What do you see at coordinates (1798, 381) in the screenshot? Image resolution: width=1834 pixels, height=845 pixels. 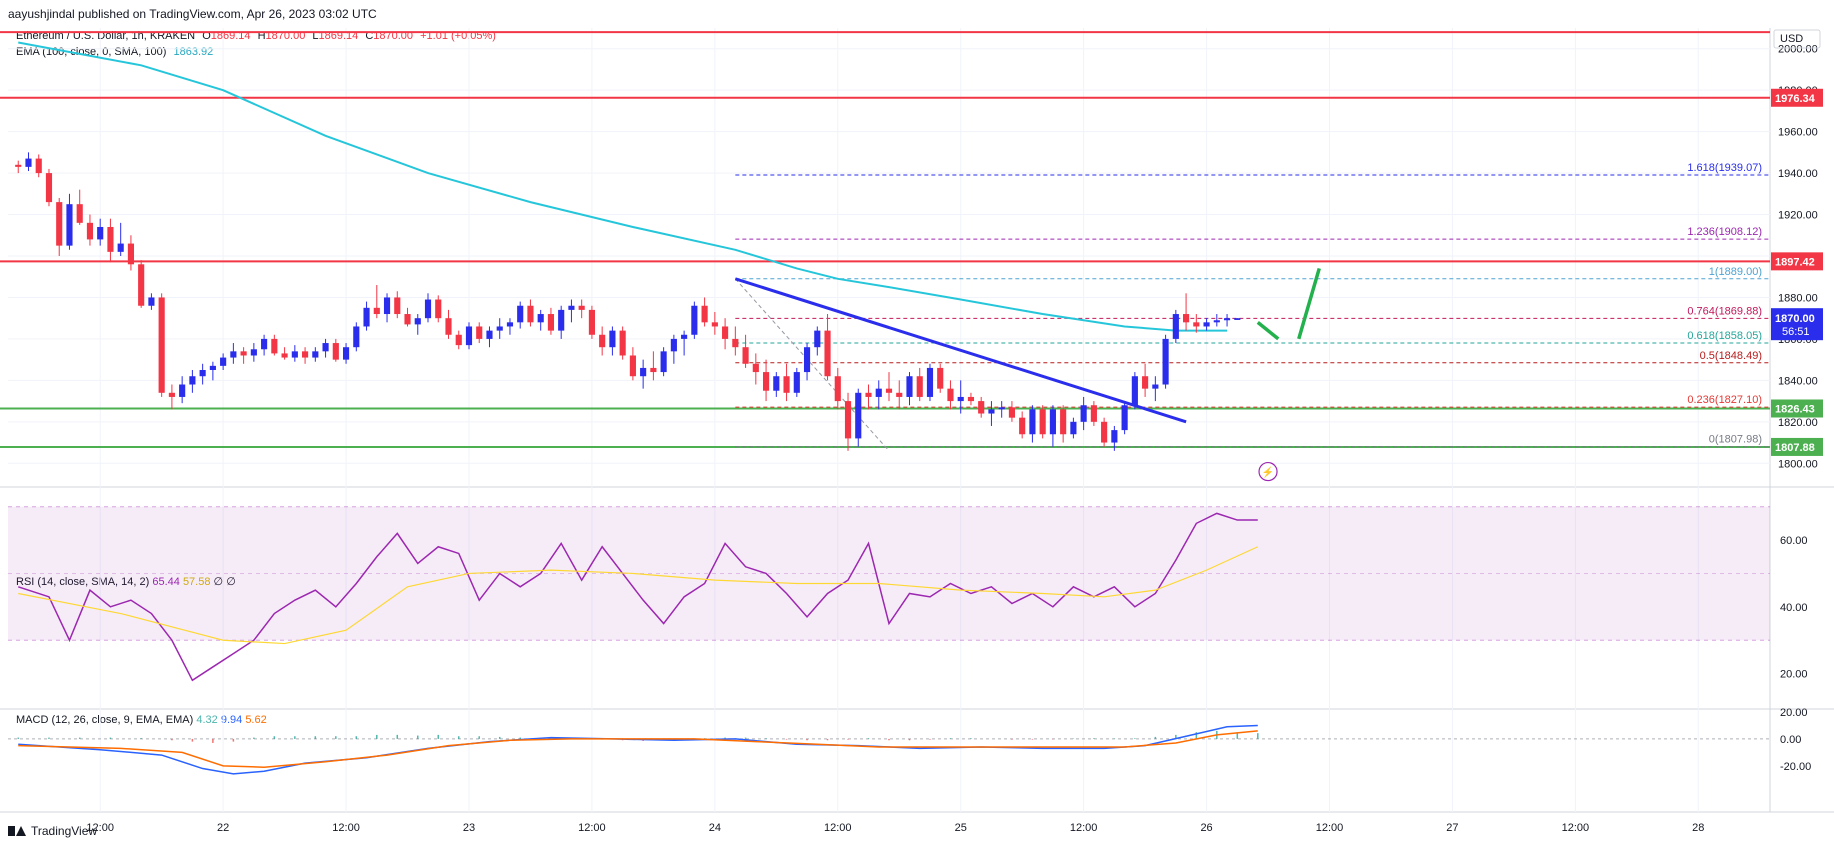 I see `y-tick-label: 1840.00` at bounding box center [1798, 381].